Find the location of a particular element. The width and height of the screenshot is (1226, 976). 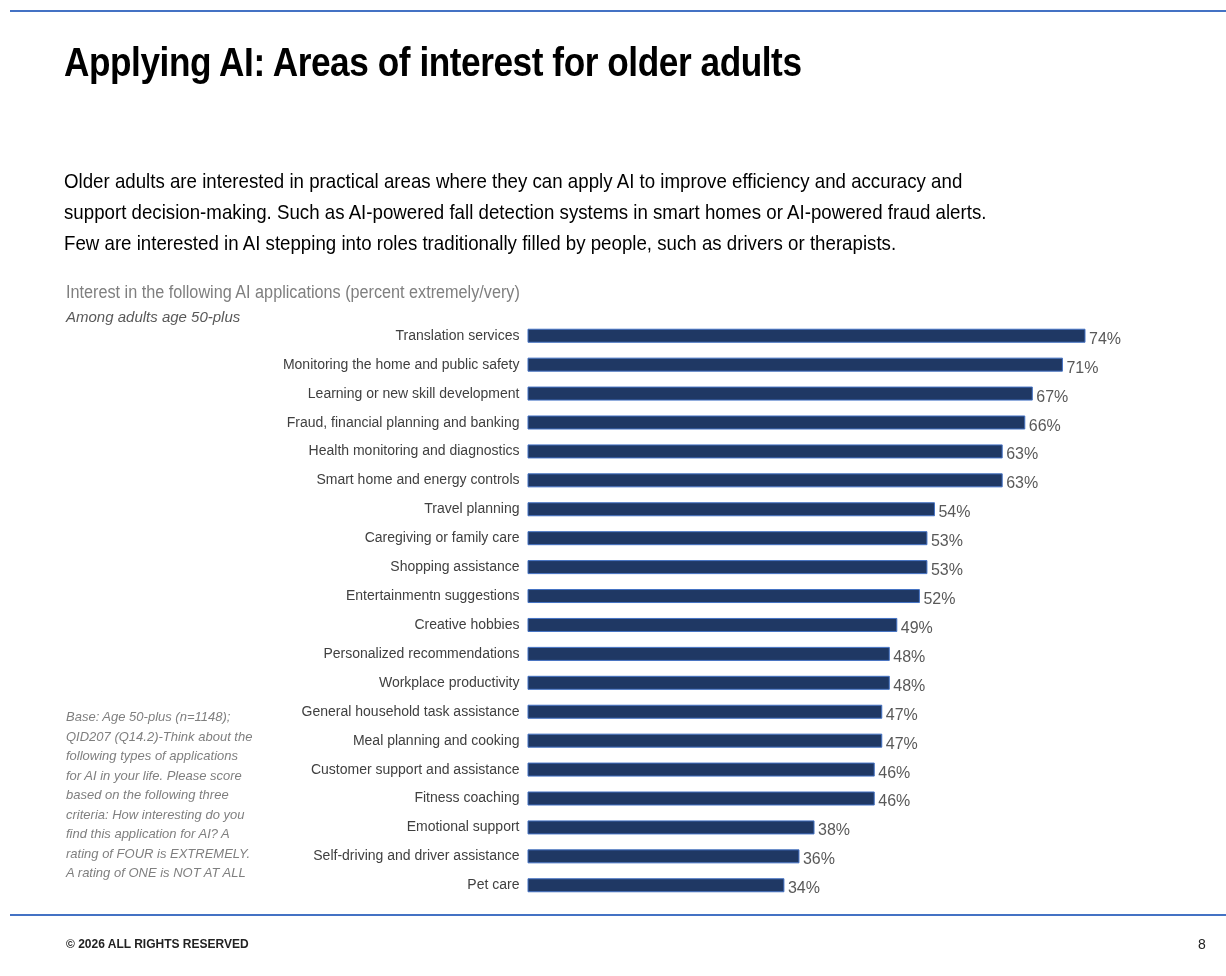

y-tick-label: Fraud, financial planning and banking is located at coordinates (403, 421).